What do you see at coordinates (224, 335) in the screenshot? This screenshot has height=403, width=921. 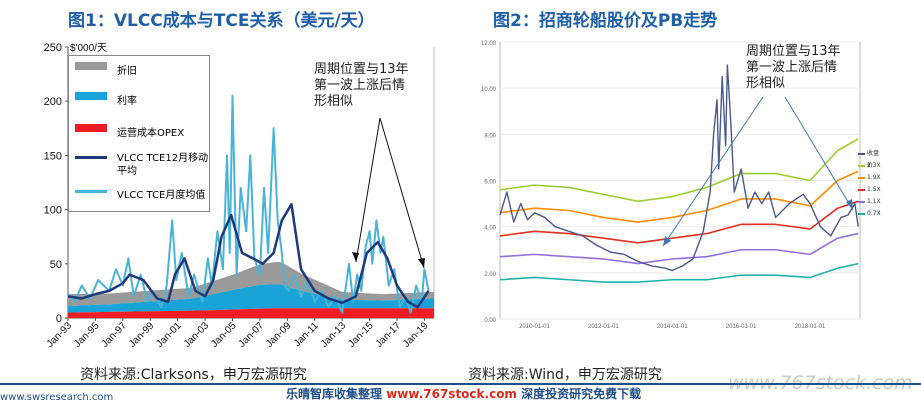 I see `chart1-xtick-label: Jan-05` at bounding box center [224, 335].